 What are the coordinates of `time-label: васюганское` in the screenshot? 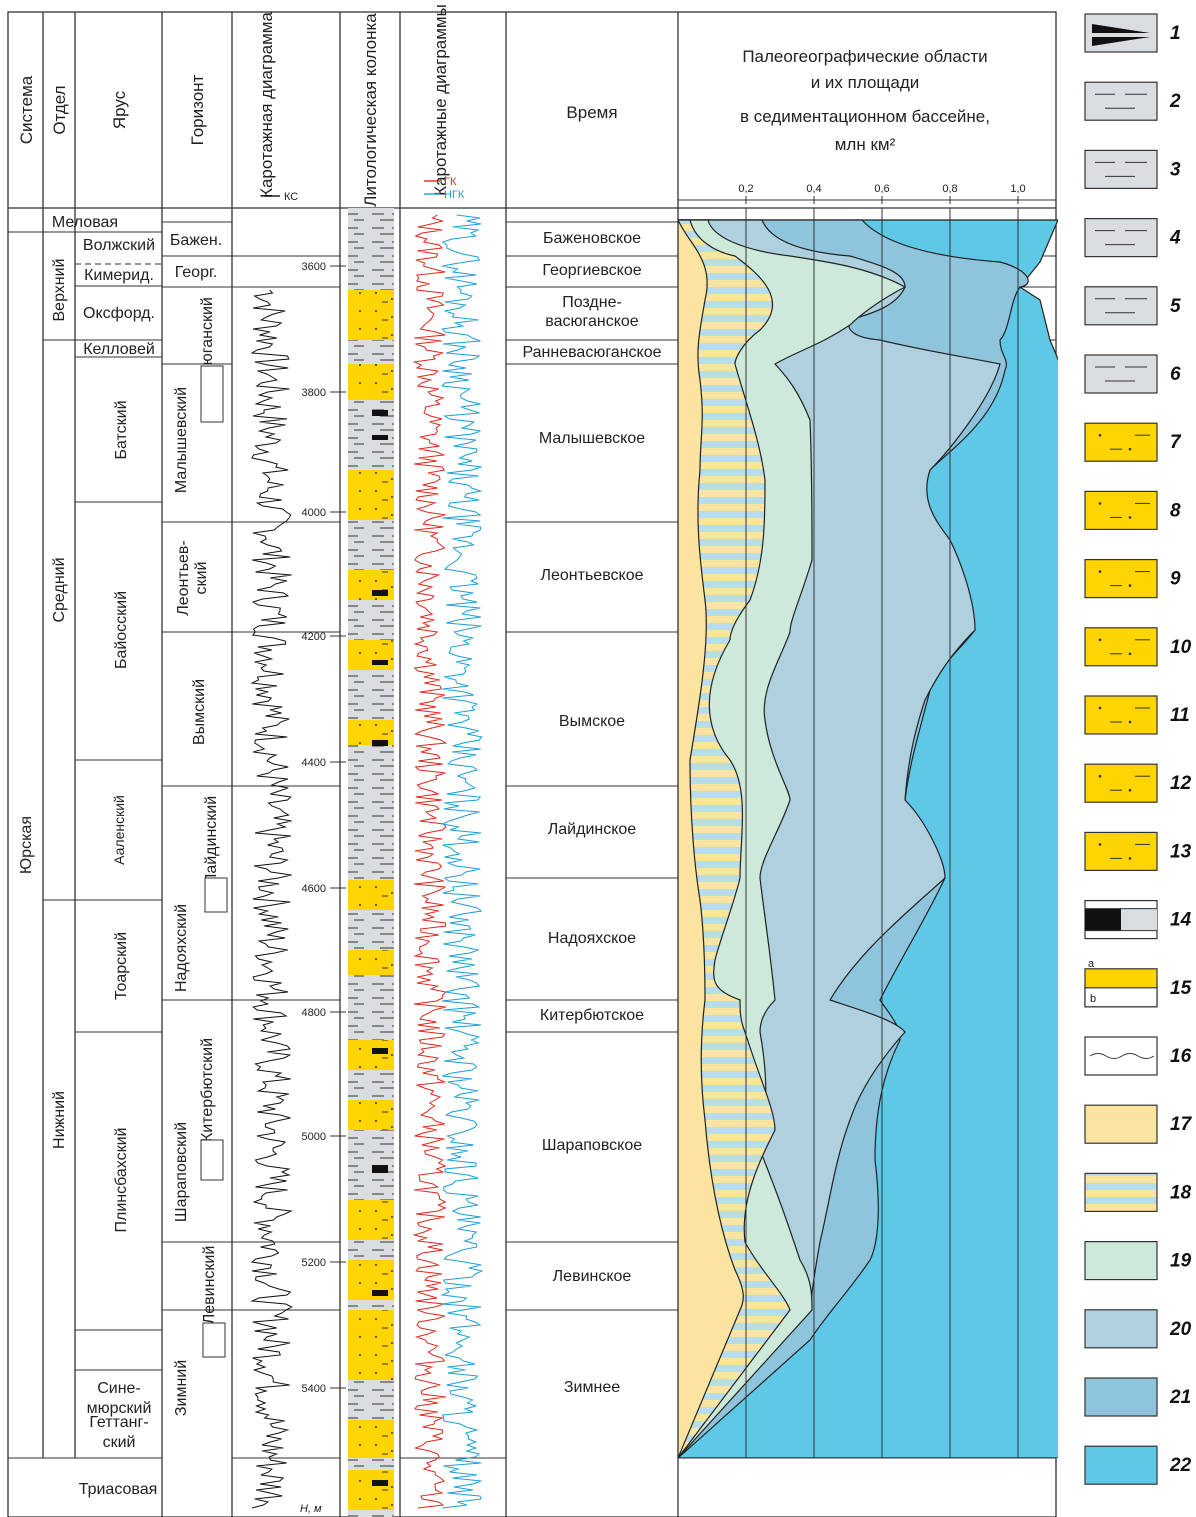 It's located at (592, 321).